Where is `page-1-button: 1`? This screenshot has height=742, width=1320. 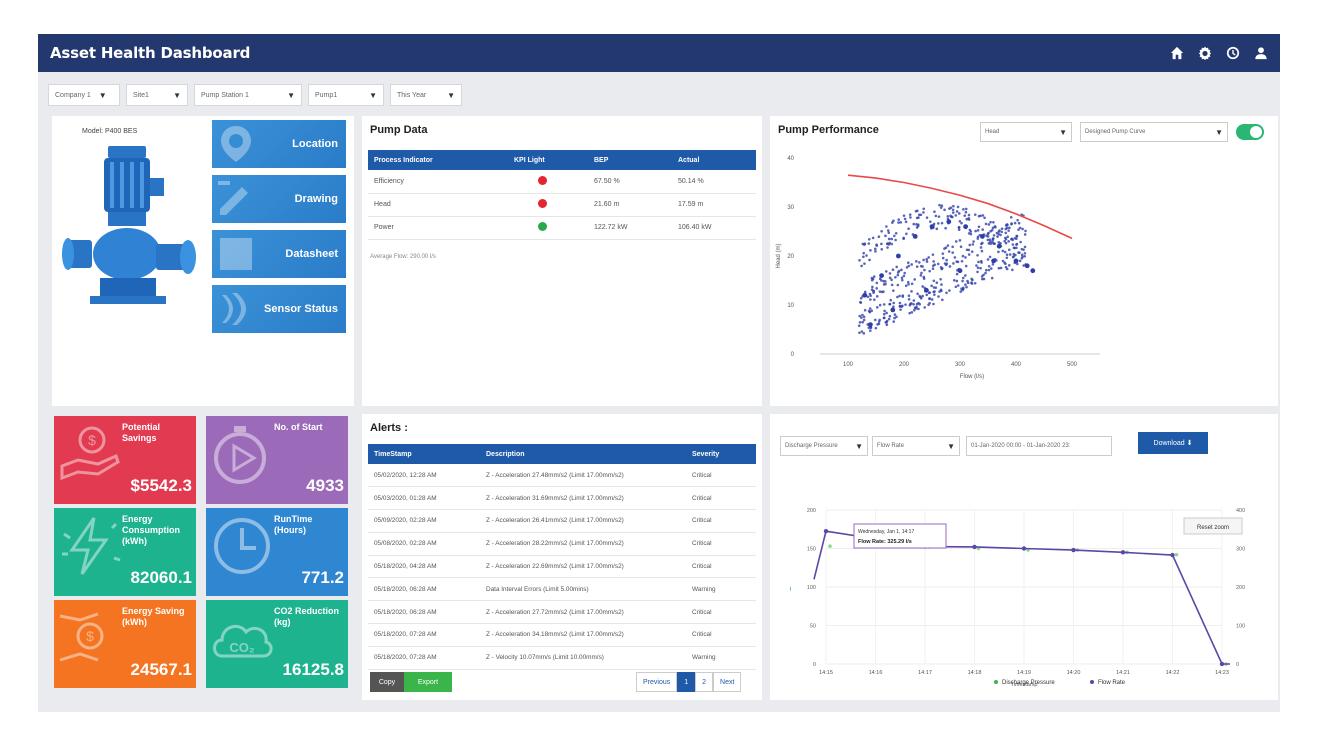
page-1-button: 1 is located at coordinates (686, 682).